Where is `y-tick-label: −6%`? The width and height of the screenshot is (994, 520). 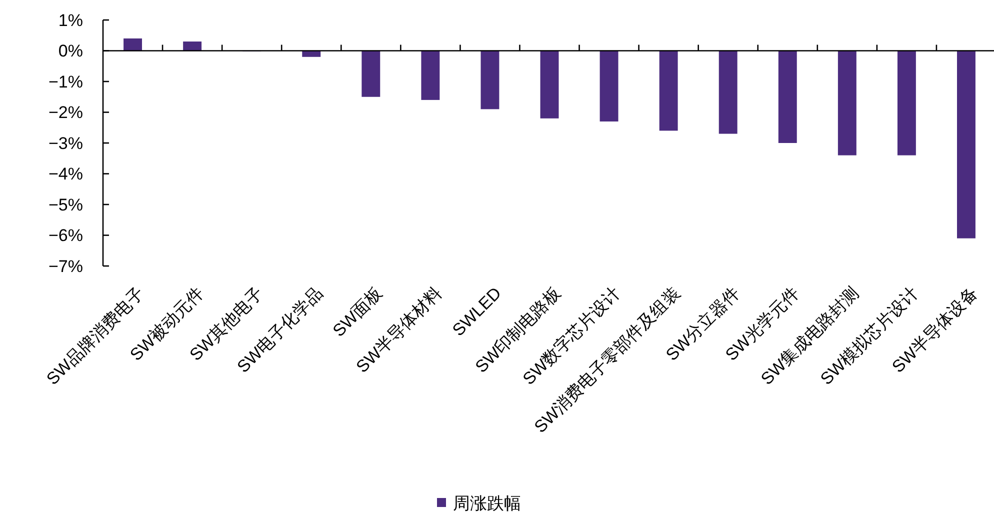 y-tick-label: −6% is located at coordinates (65, 236).